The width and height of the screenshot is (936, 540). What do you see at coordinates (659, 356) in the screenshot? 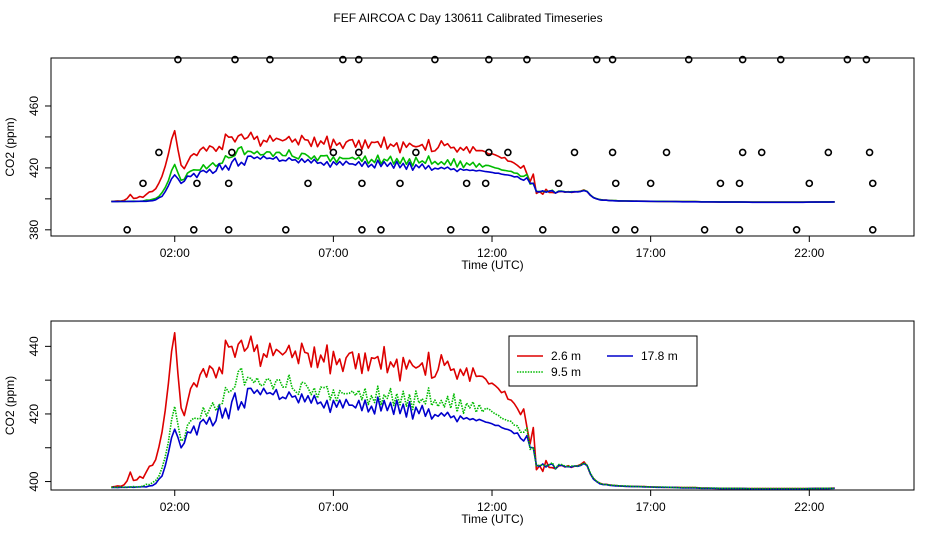
I see `legend-label: 17.8 m` at bounding box center [659, 356].